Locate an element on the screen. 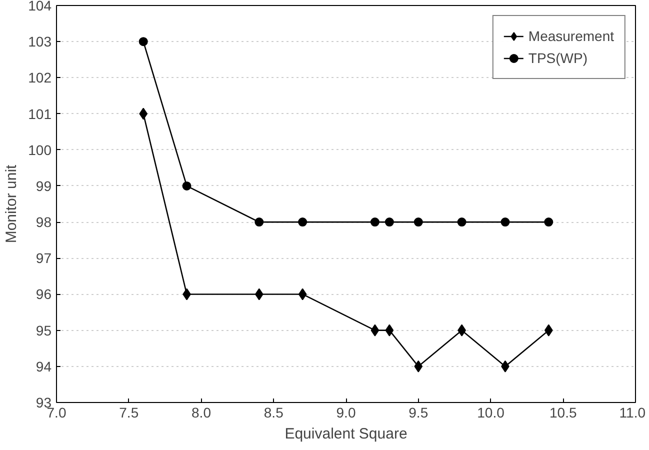 This screenshot has height=450, width=649. y-tick-label: 96 is located at coordinates (44, 294).